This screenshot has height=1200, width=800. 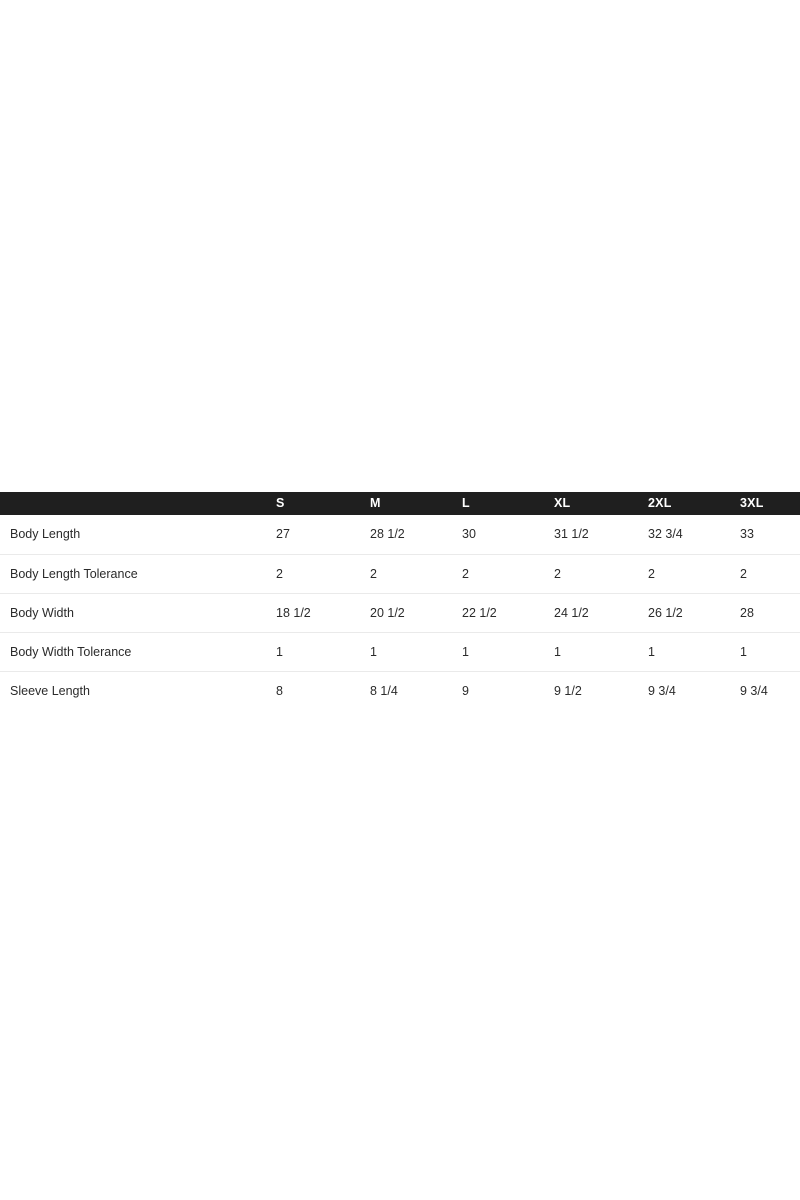 What do you see at coordinates (400, 573) in the screenshot?
I see `table-row: Body Length Tolerance 2 2 2 2 2 2` at bounding box center [400, 573].